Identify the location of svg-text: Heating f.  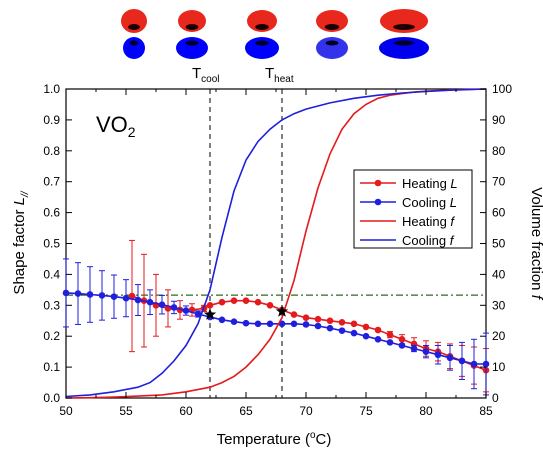
(428, 221).